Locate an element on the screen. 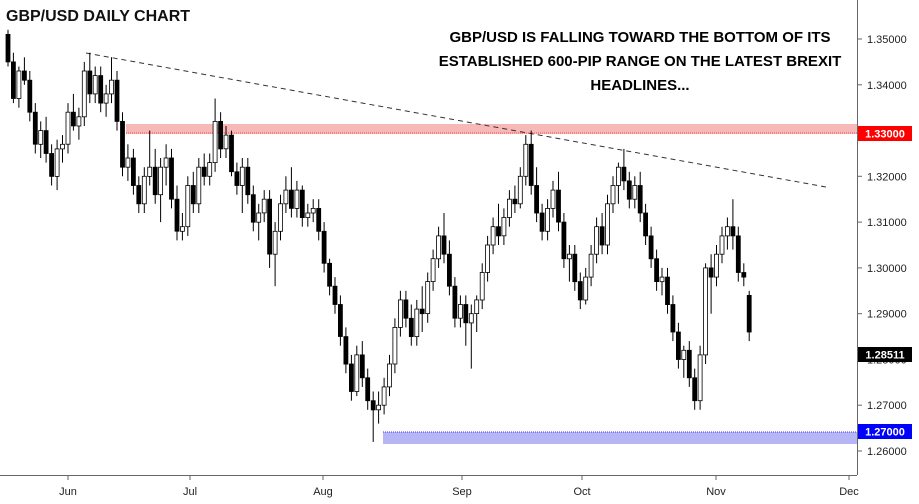 The width and height of the screenshot is (919, 504). resistance-price-tag-text: 1.33000 is located at coordinates (885, 135).